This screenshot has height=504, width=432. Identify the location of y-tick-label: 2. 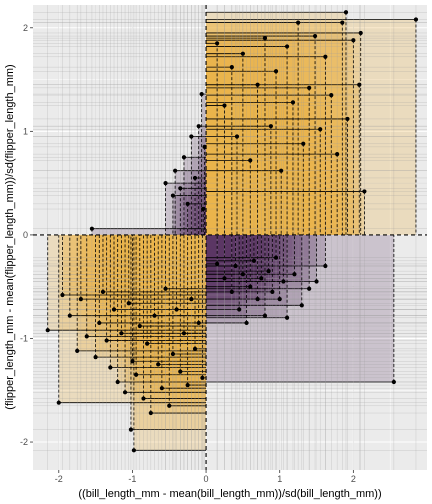
(25, 28).